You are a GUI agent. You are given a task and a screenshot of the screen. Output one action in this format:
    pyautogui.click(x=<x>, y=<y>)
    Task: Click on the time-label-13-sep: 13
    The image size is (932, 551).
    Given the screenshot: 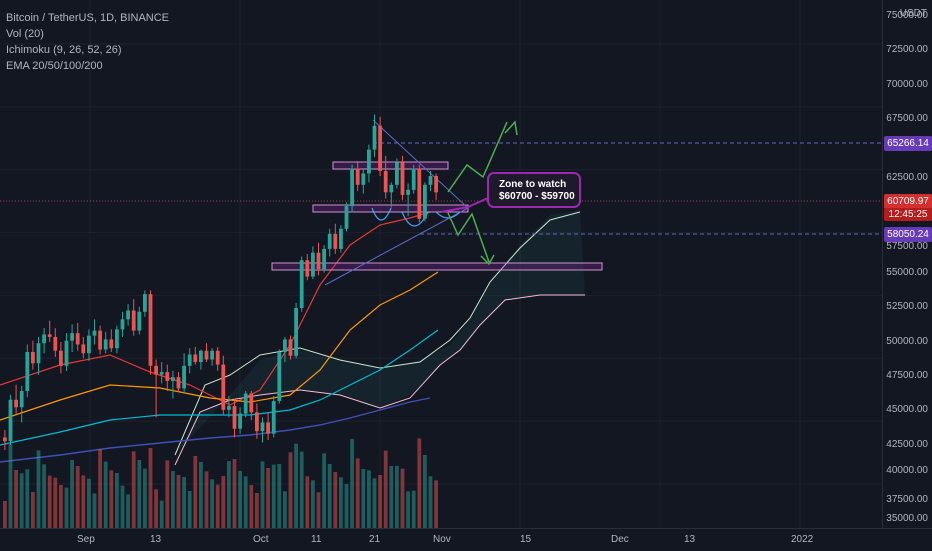 What is the action you would take?
    pyautogui.click(x=156, y=539)
    